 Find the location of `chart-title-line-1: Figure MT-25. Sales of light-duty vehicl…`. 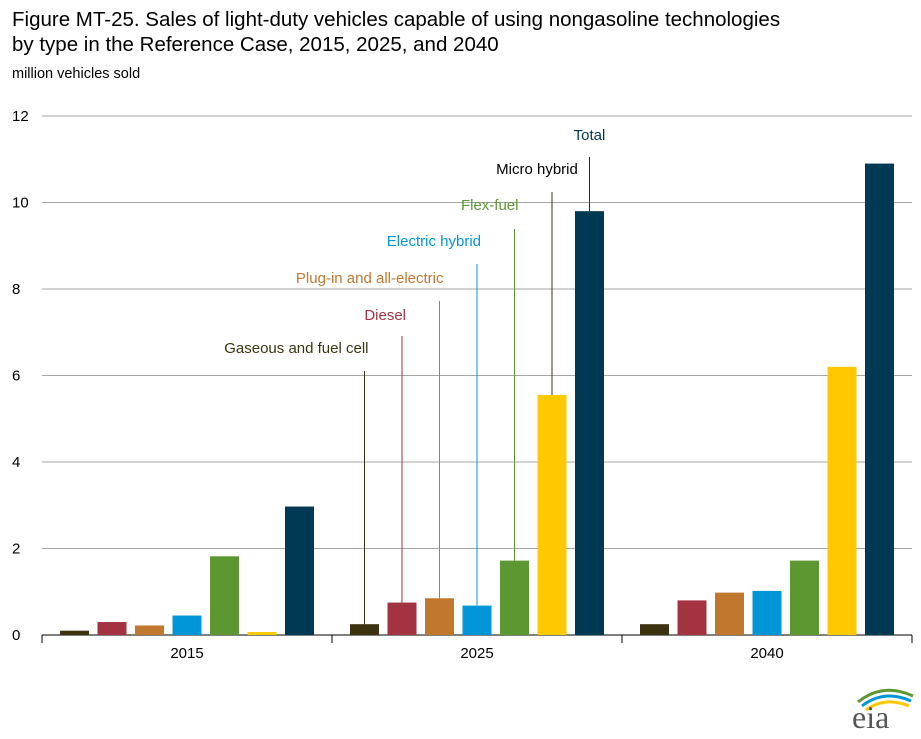

chart-title-line-1: Figure MT-25. Sales of light-duty vehicl… is located at coordinates (396, 19).